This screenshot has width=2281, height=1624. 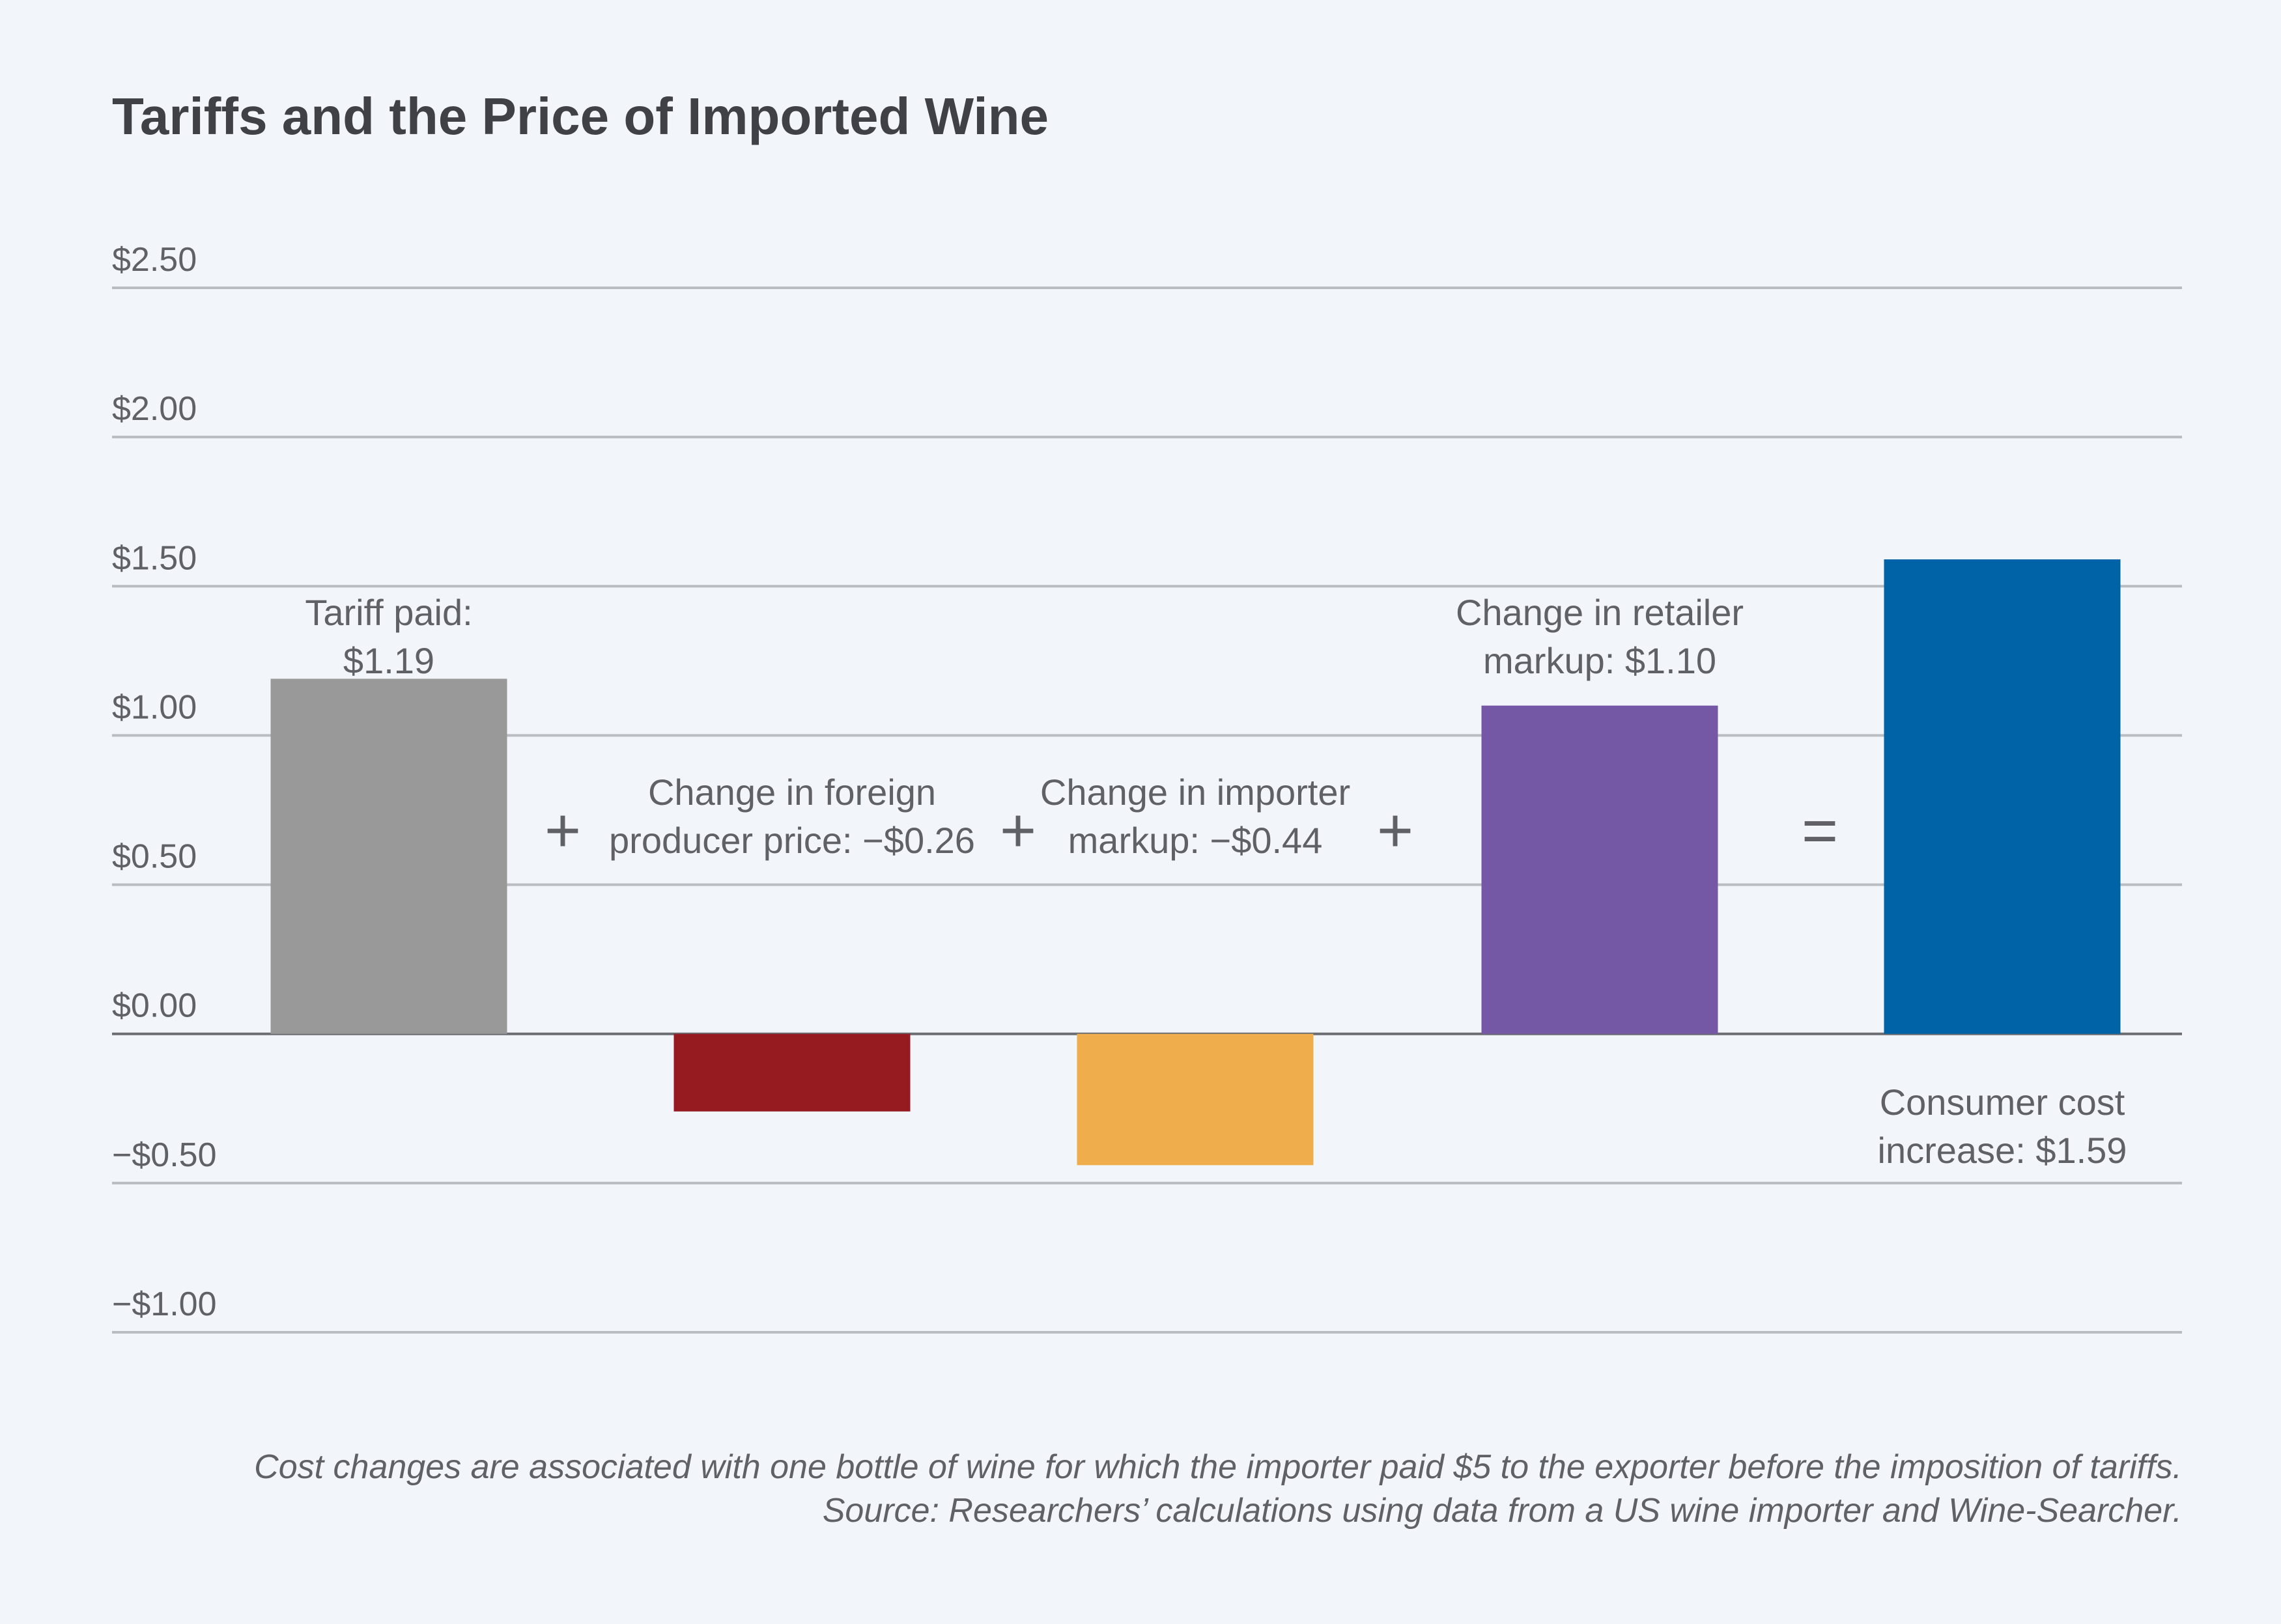 I want to click on y-tick-label: $2.50, so click(x=154, y=260).